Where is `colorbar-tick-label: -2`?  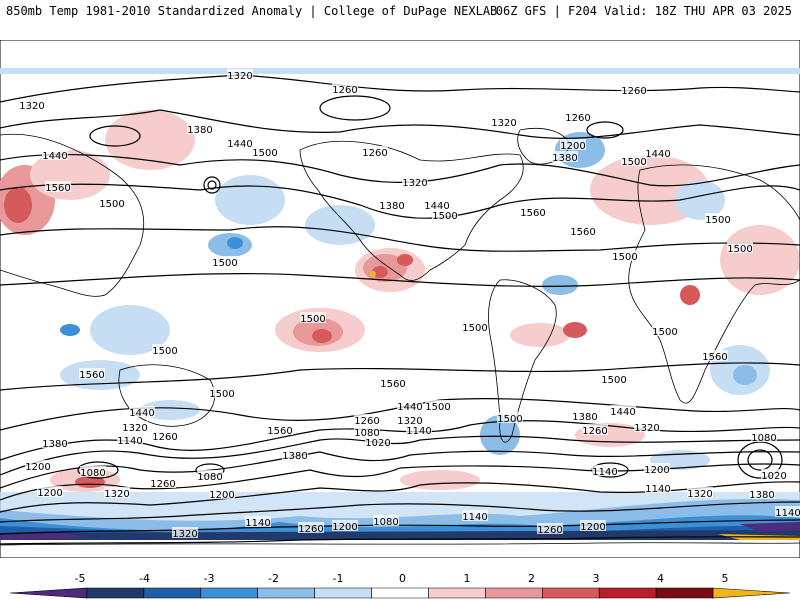
colorbar-tick-label: -2 is located at coordinates (273, 578).